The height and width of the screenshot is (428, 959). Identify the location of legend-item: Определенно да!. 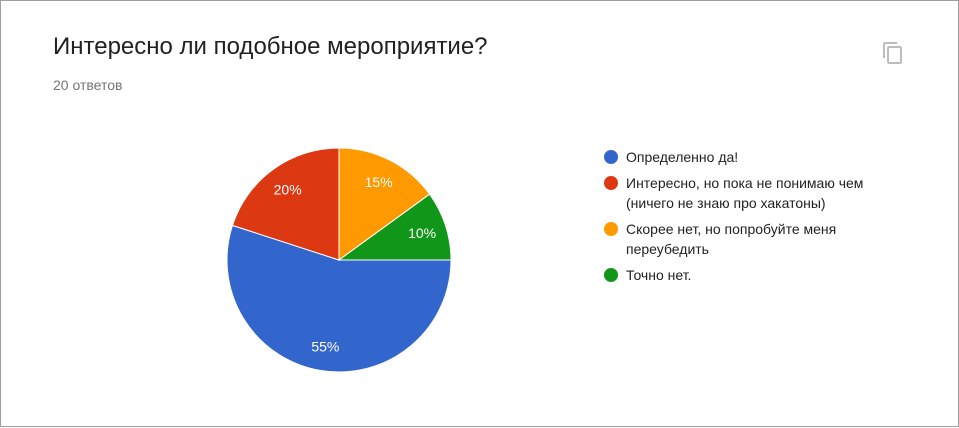
(735, 157).